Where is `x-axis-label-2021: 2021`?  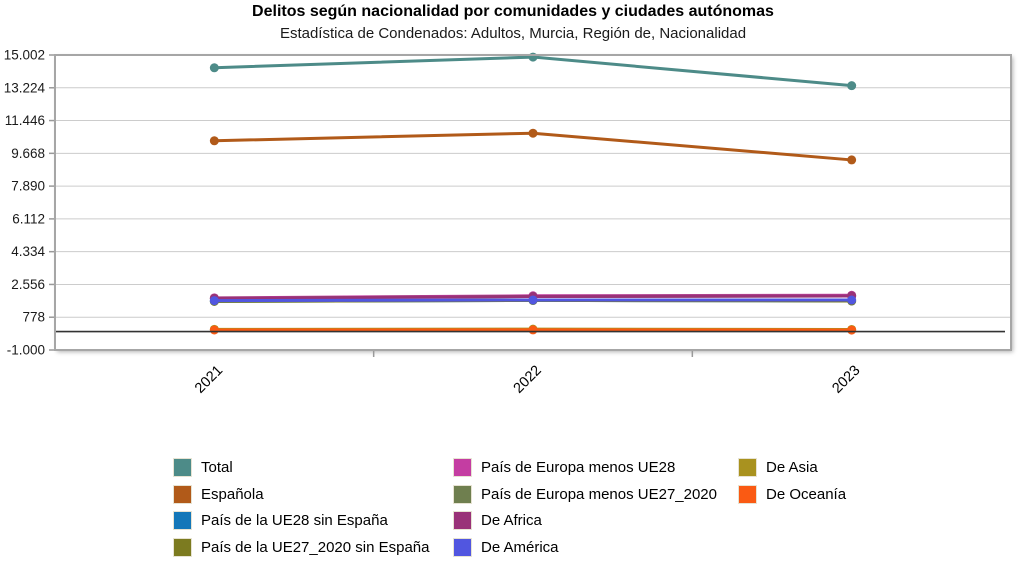
x-axis-label-2021: 2021 is located at coordinates (209, 380).